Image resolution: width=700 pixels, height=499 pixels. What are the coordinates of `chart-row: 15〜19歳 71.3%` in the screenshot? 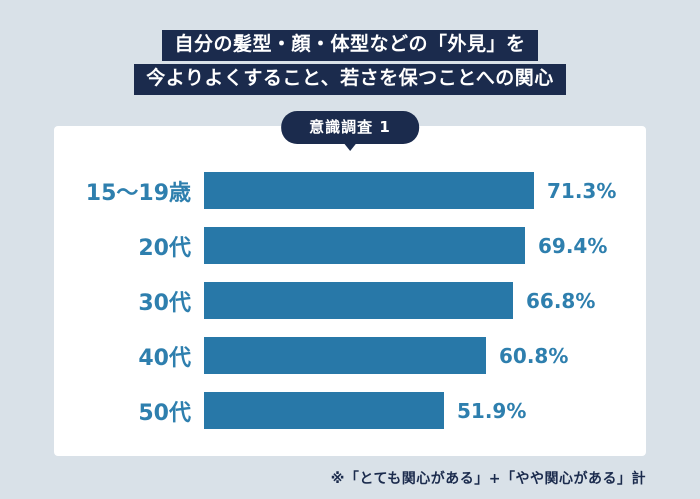 It's located at (350, 191).